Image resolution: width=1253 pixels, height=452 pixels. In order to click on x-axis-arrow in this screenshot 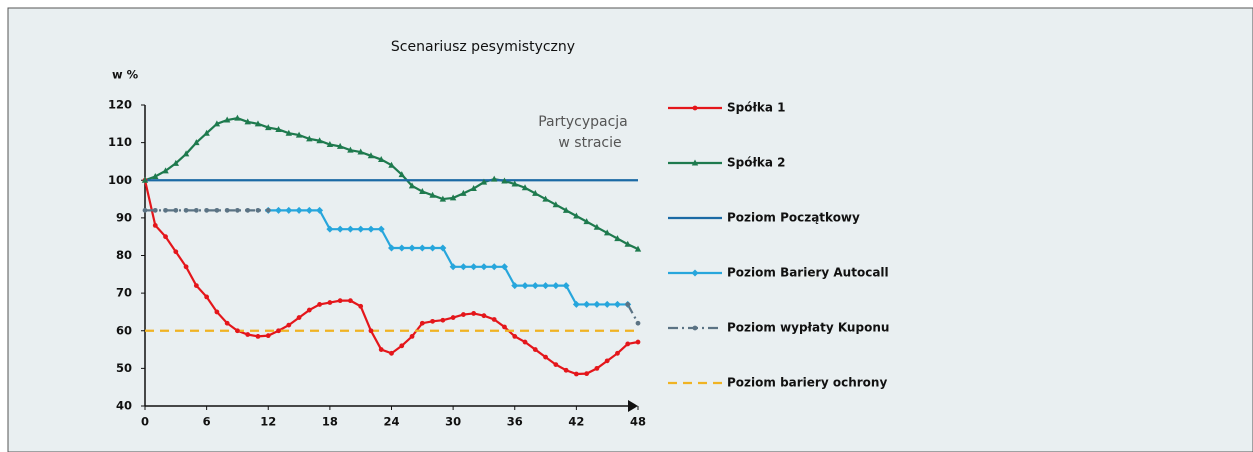, I will do `click(633, 406)`.